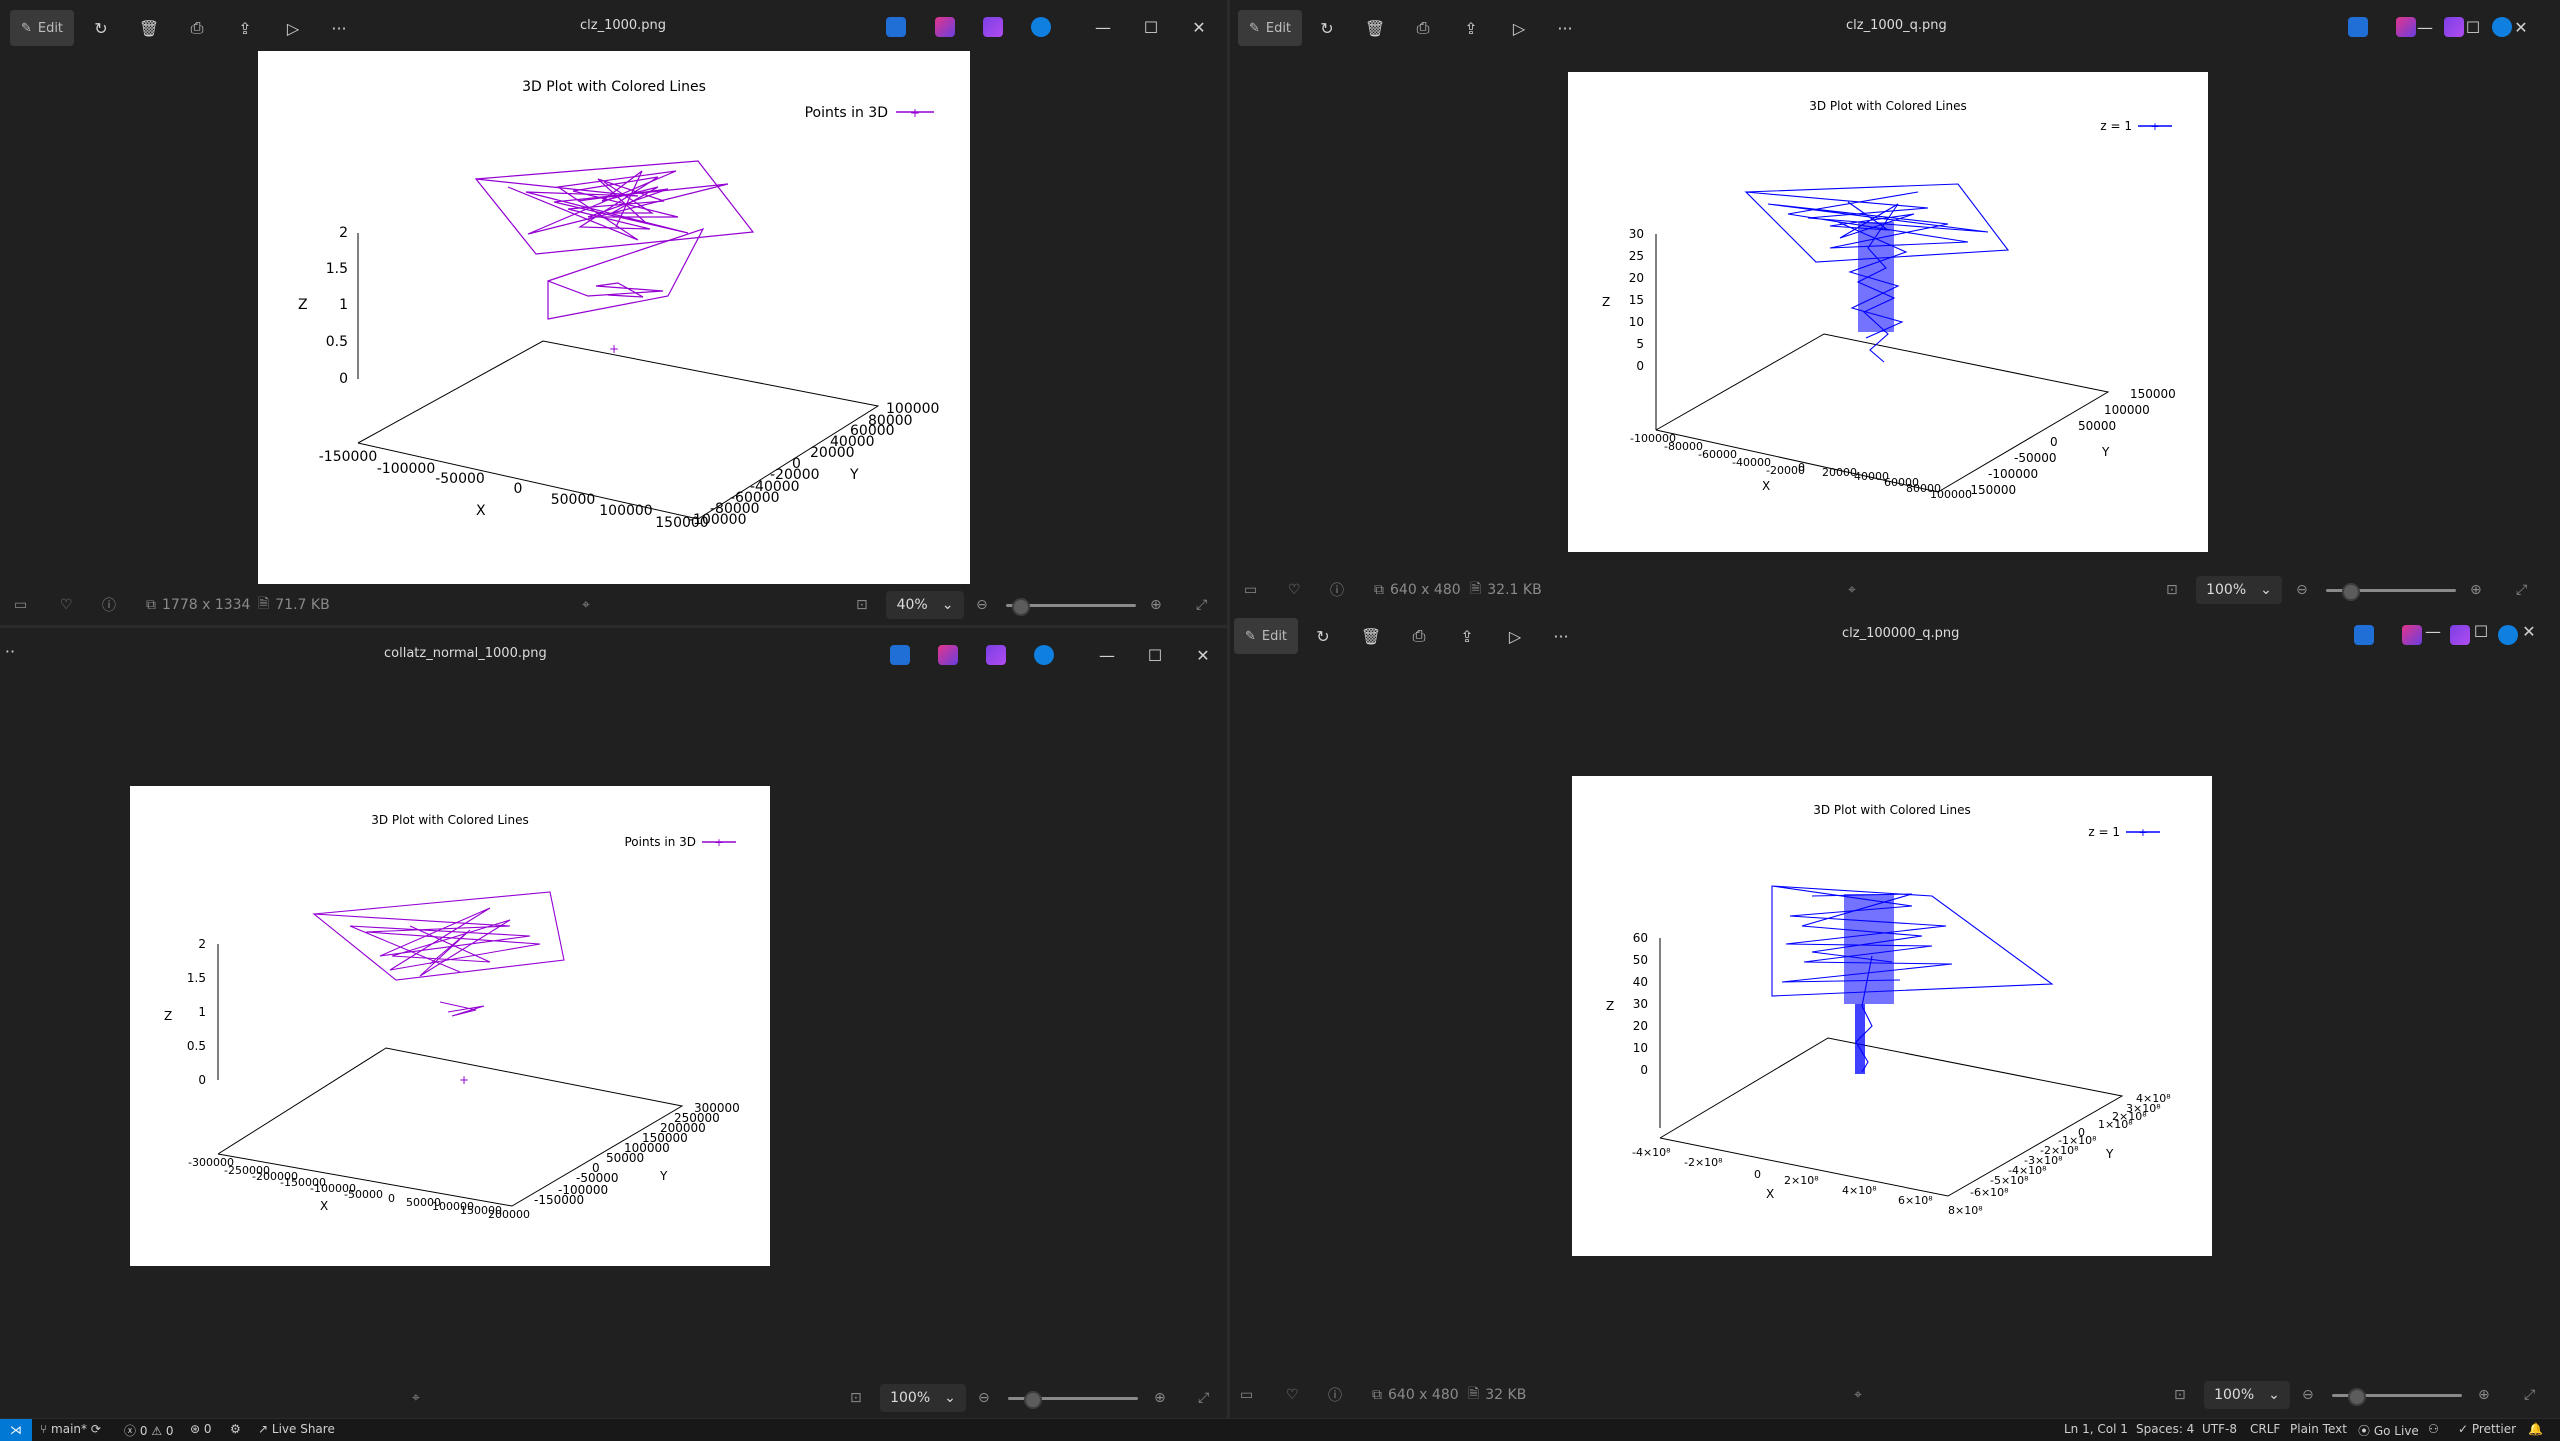 The image size is (2560, 1441). What do you see at coordinates (2535, 1429) in the screenshot?
I see `notifications-button: 🔔` at bounding box center [2535, 1429].